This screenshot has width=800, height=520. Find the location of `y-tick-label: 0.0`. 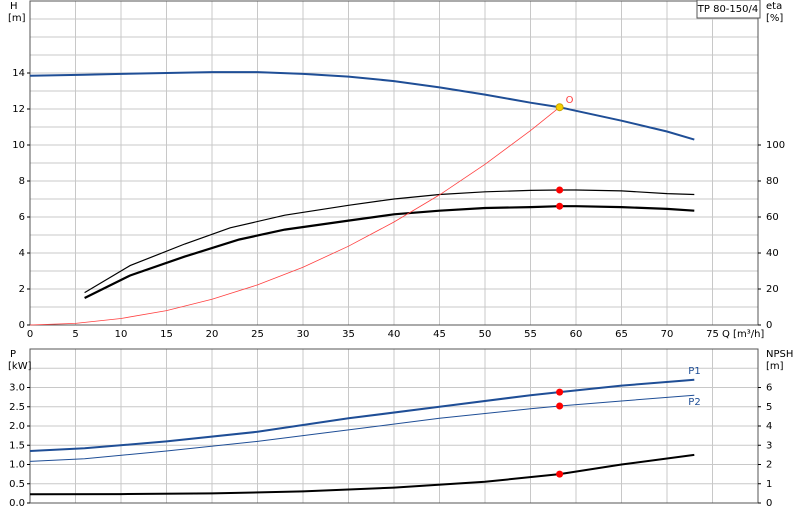

y-tick-label: 0.0 is located at coordinates (17, 503).